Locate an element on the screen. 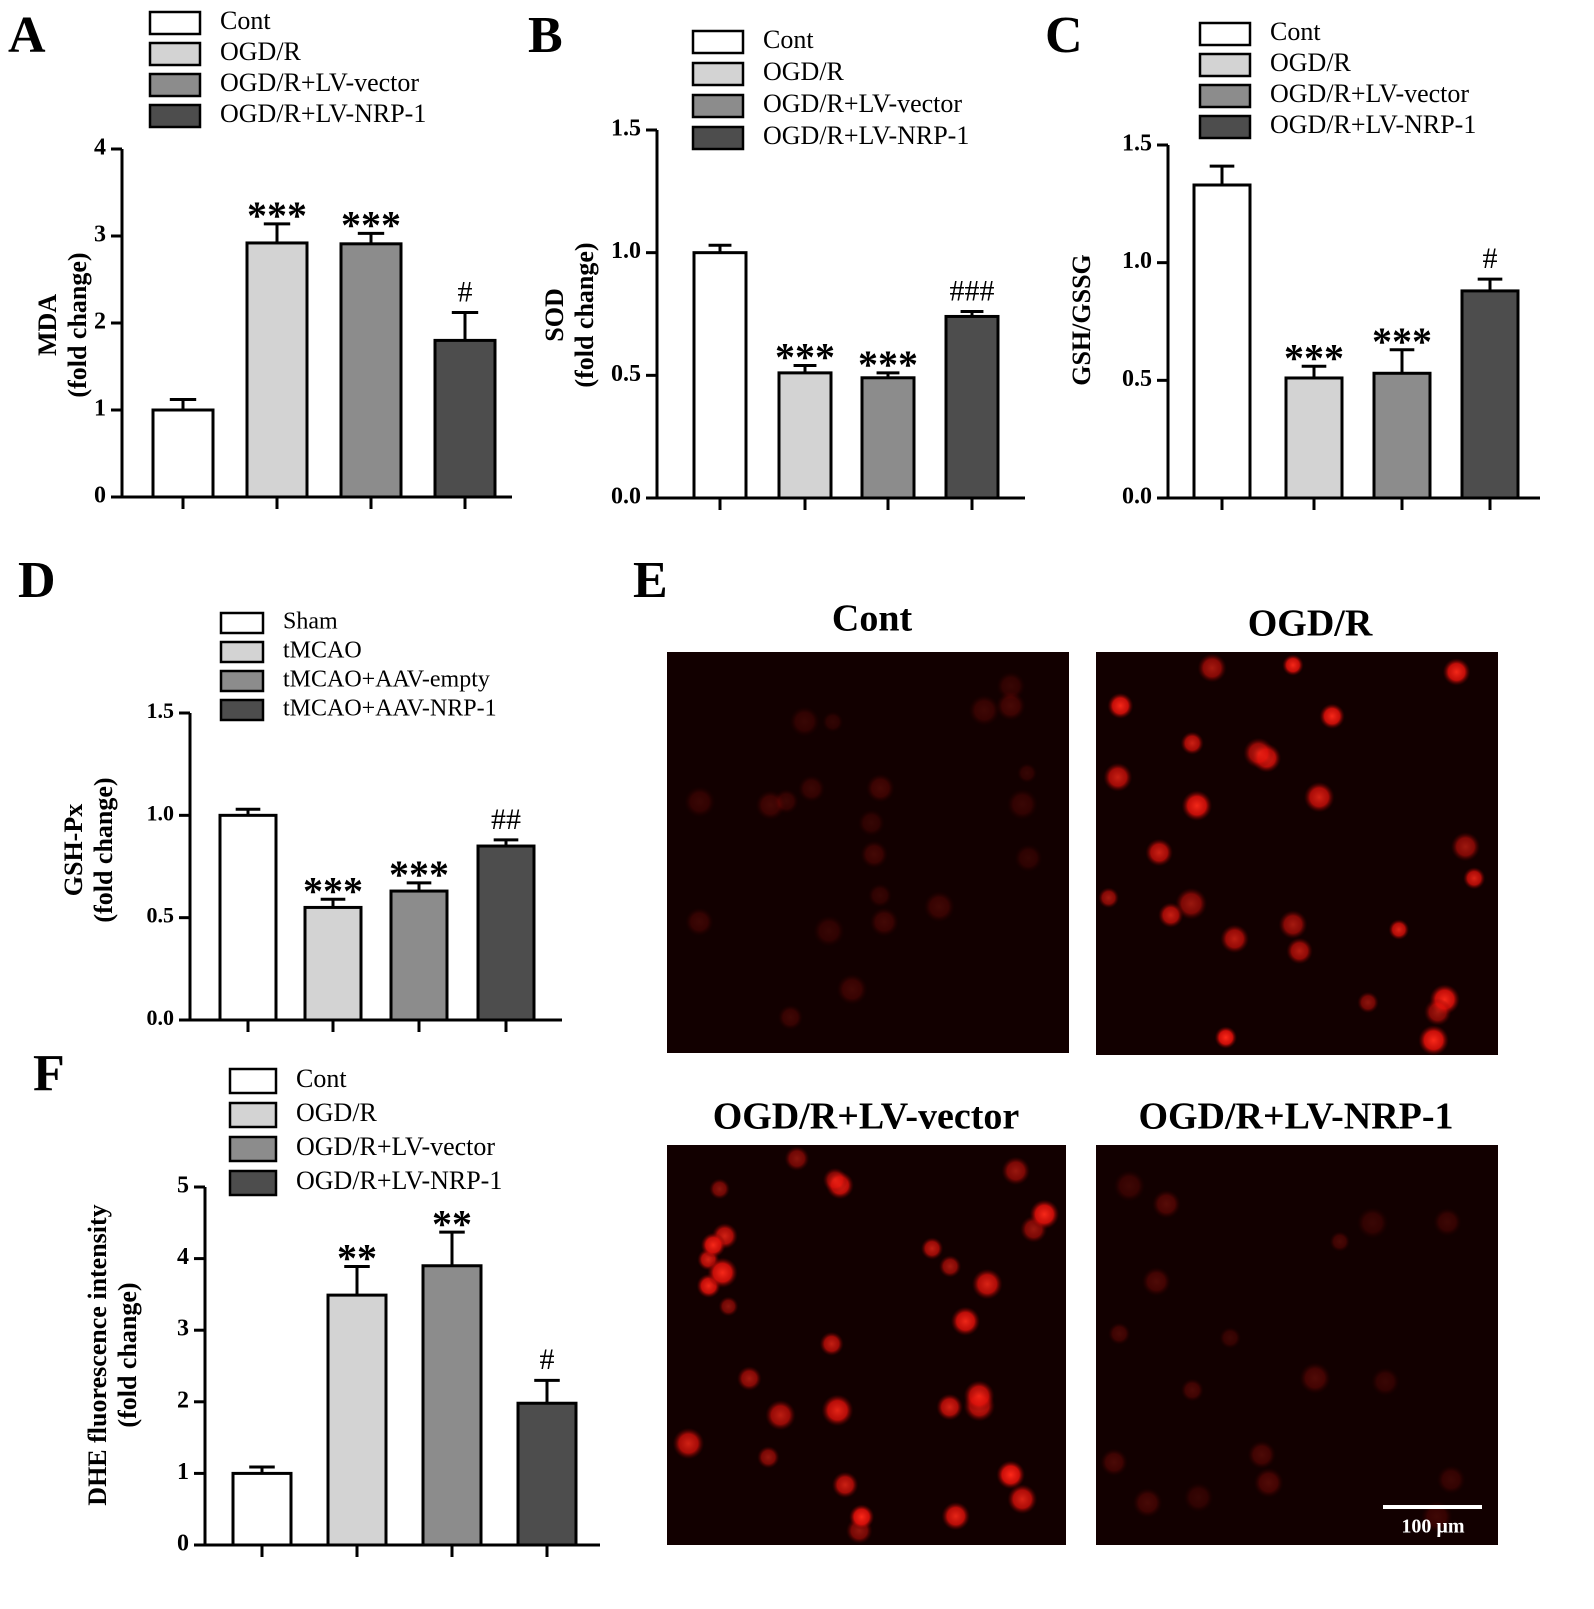 This screenshot has width=1594, height=1609. y-tick-label: 0.5 is located at coordinates (626, 374).